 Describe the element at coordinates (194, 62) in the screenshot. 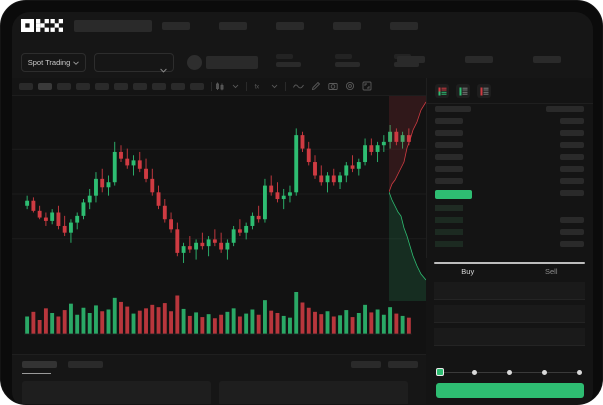

I see `coin-avatar` at that location.